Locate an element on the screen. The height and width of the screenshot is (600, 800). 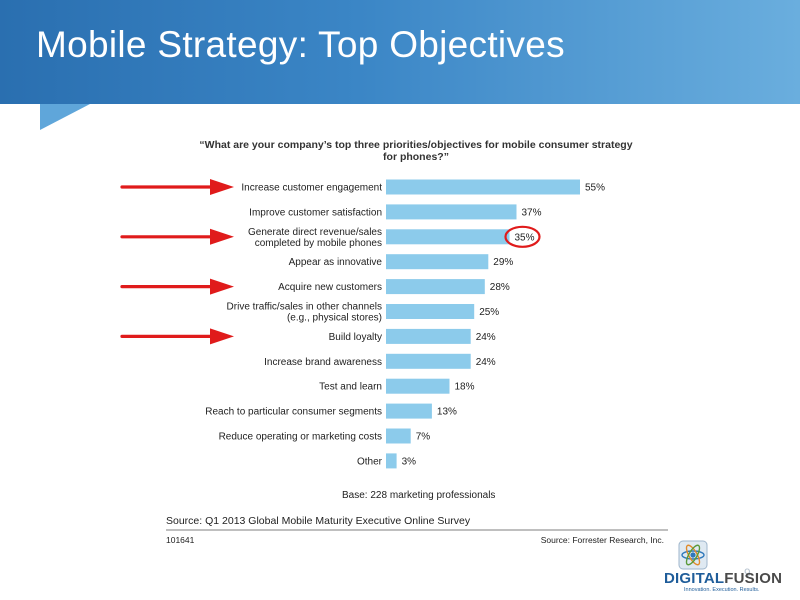
value-label: 18% is located at coordinates (465, 387).